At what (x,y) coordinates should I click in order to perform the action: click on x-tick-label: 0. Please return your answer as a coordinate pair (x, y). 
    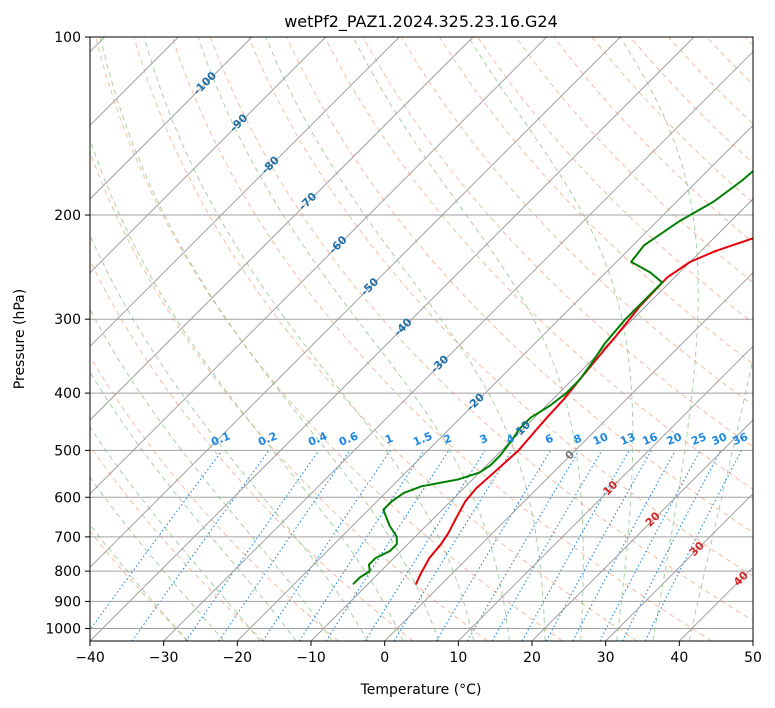
    Looking at the image, I should click on (384, 658).